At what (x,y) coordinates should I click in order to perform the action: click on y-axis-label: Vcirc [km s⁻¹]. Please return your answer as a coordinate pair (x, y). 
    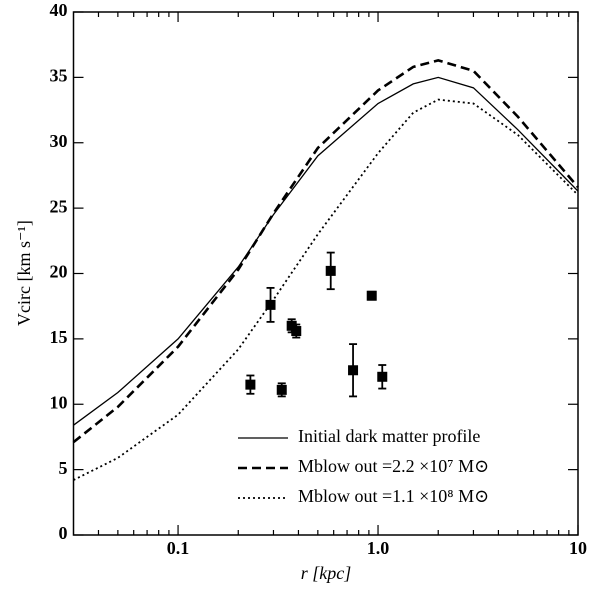
    Looking at the image, I should click on (24, 273).